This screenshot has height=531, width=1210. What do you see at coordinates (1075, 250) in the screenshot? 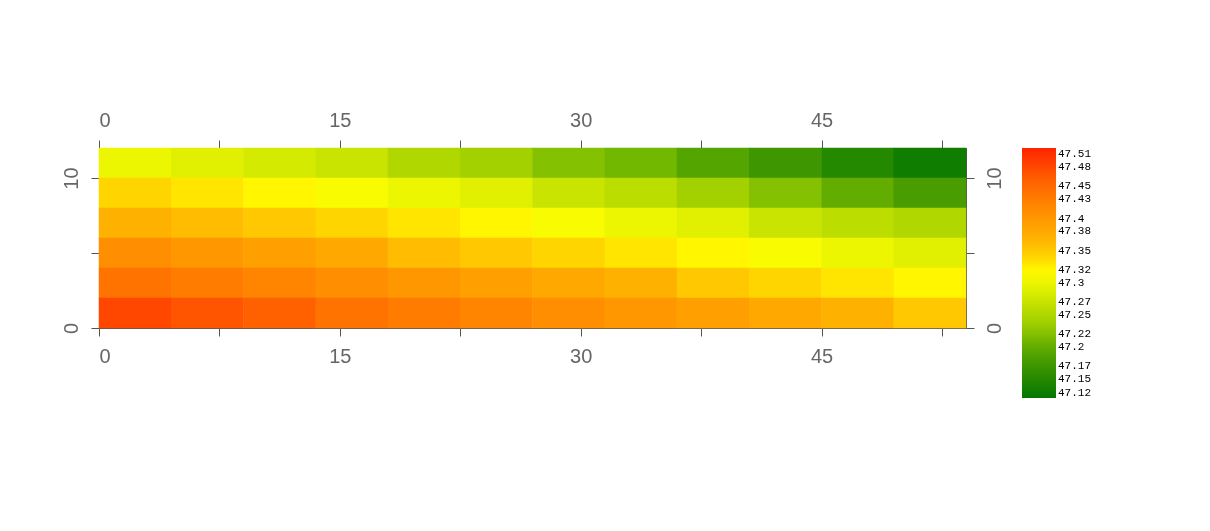
I see `color-bar-label: 47.35` at bounding box center [1075, 250].